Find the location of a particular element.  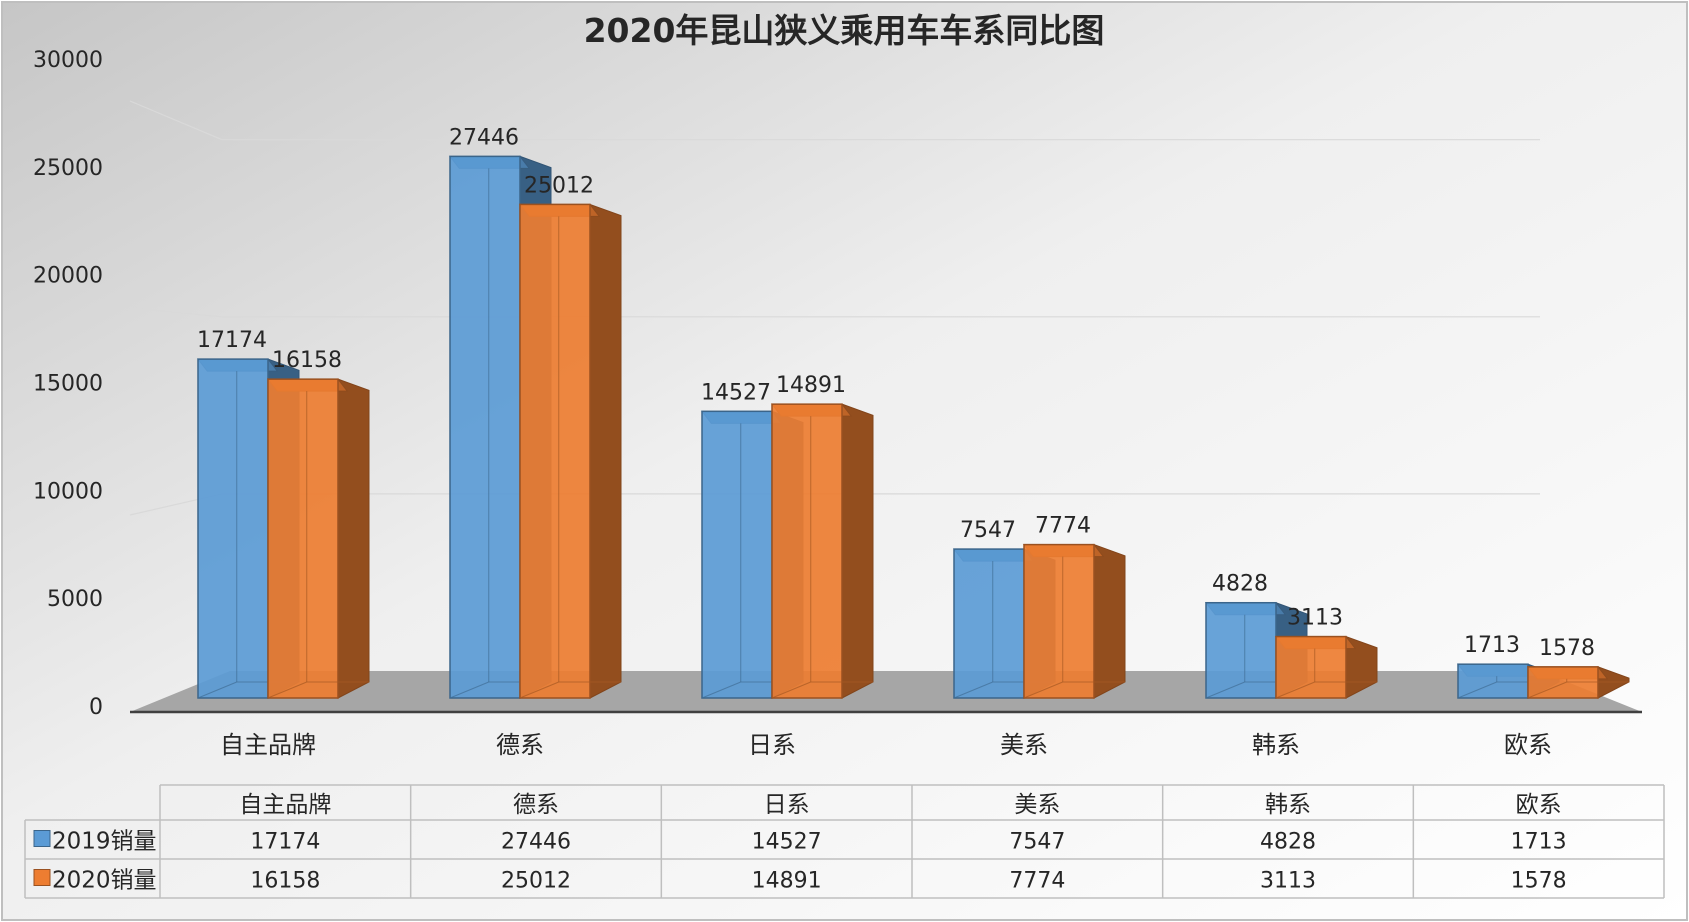

legend-label: 2019销量 is located at coordinates (104, 842).